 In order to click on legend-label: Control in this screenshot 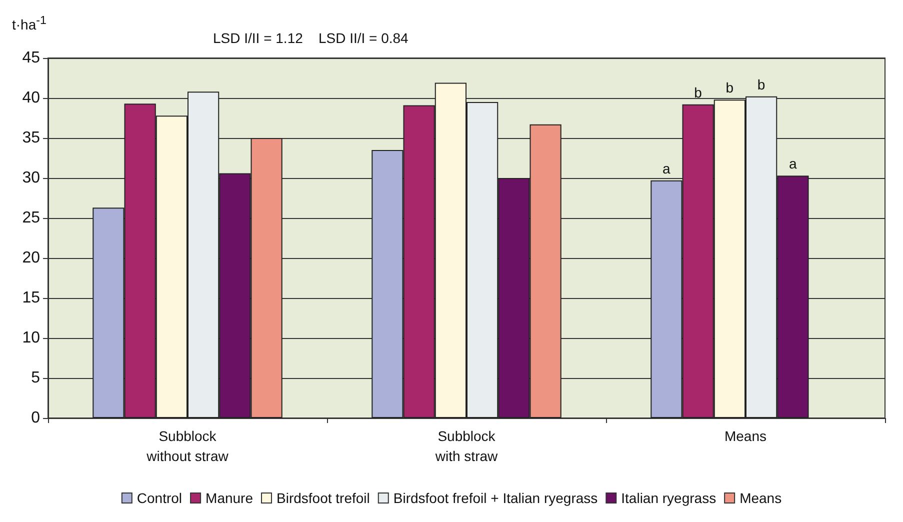, I will do `click(159, 498)`.